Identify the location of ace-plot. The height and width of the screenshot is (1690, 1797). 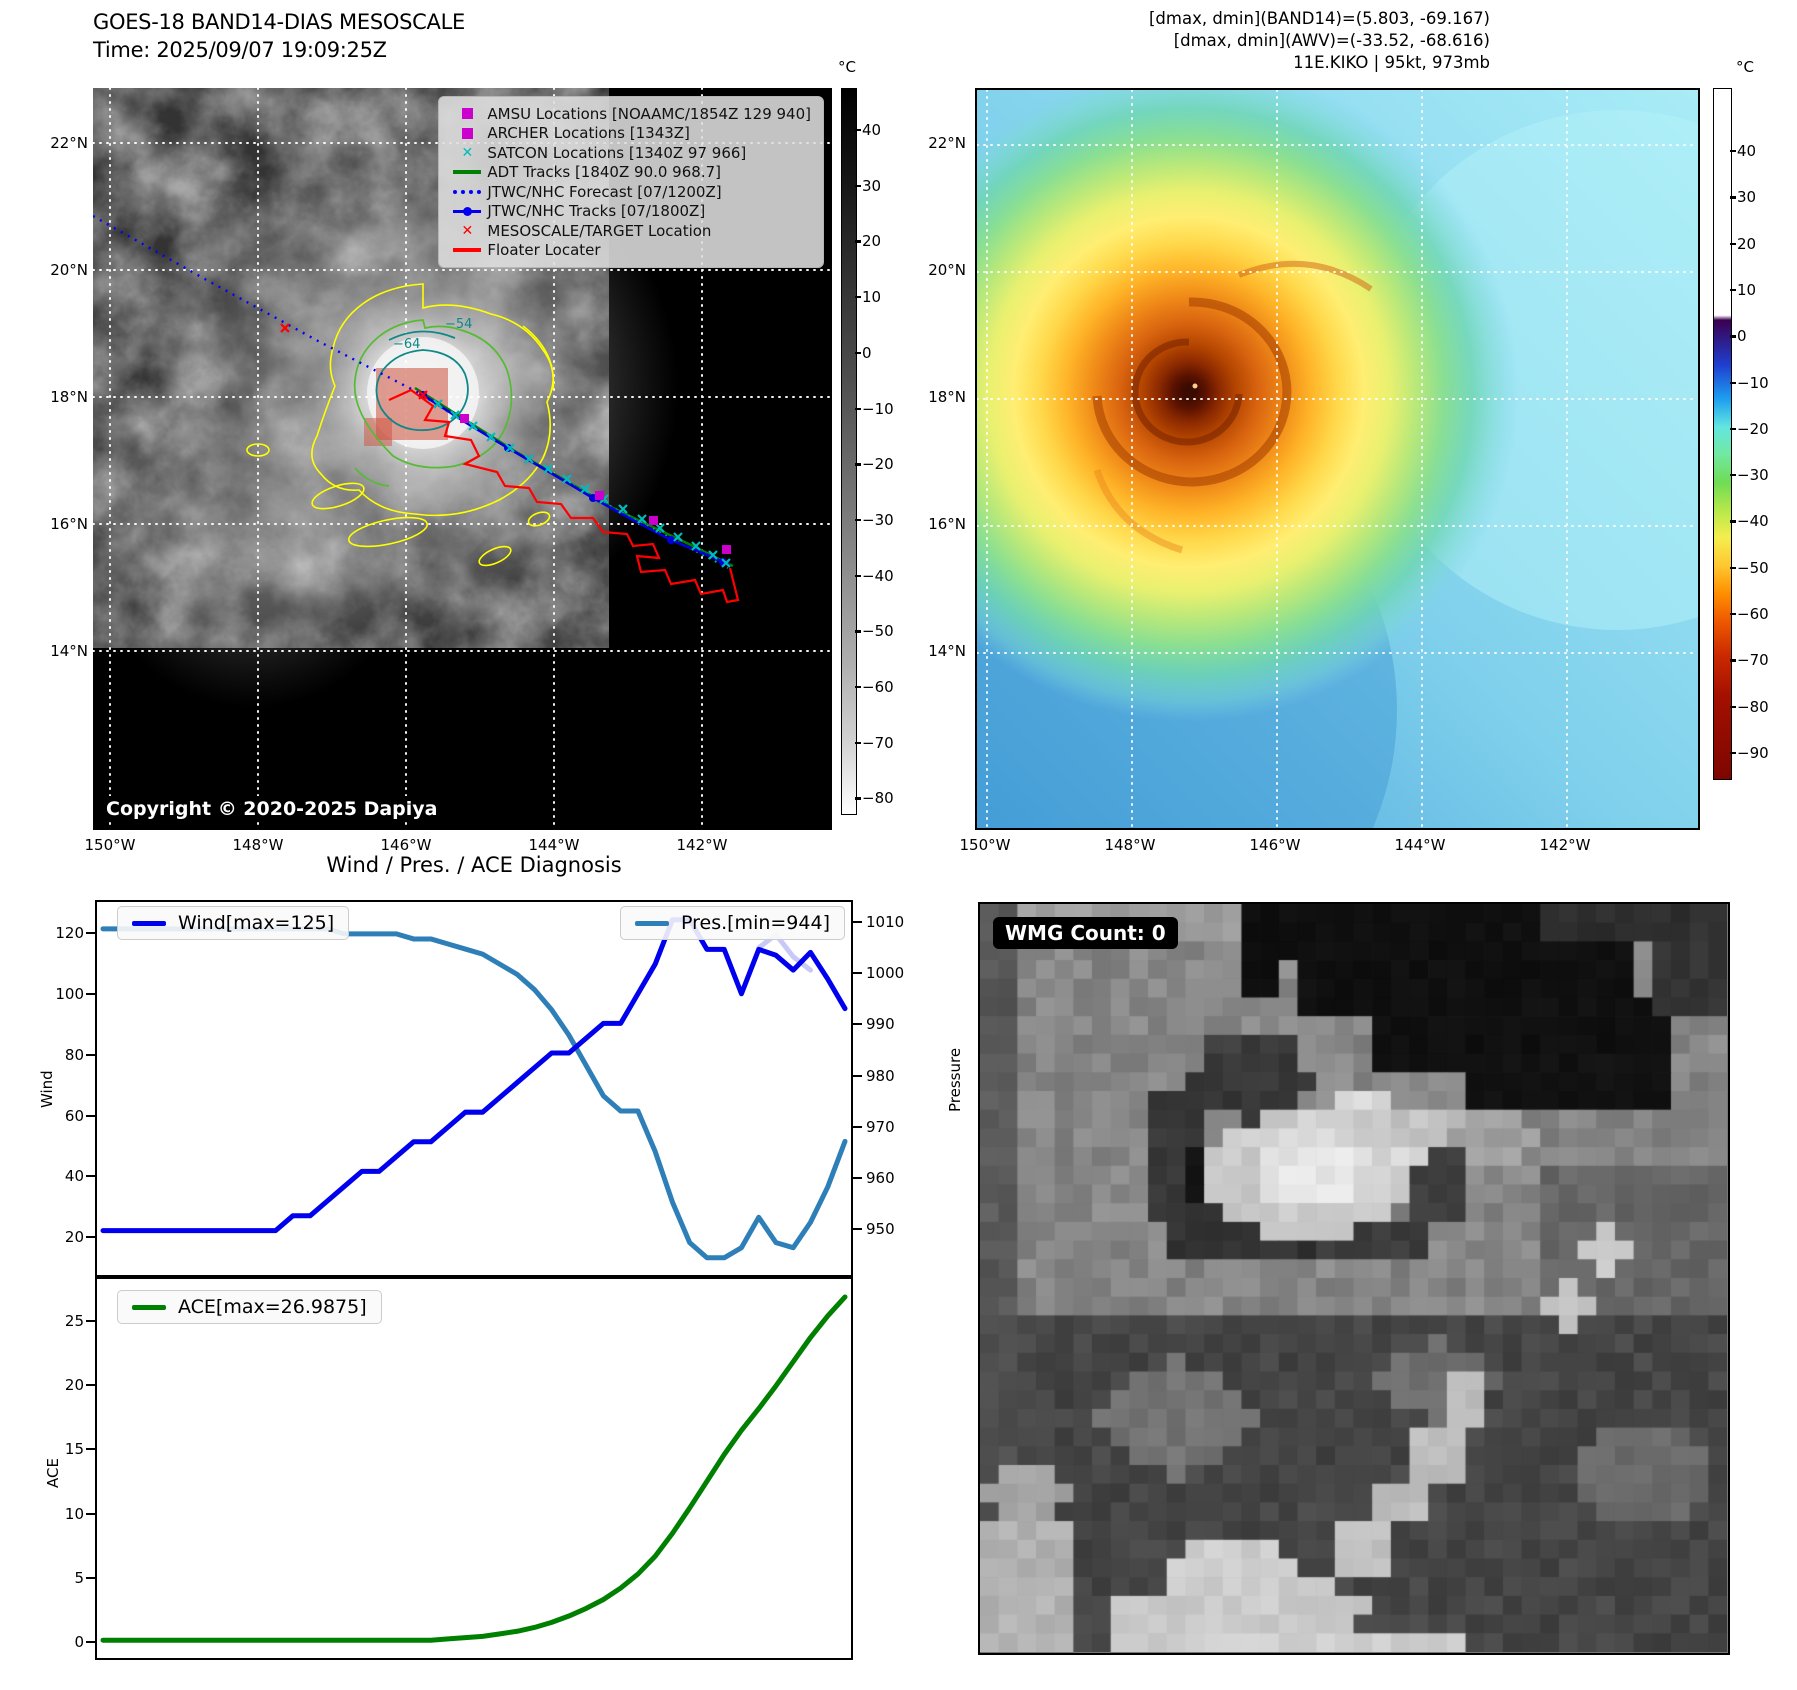
(474, 1468).